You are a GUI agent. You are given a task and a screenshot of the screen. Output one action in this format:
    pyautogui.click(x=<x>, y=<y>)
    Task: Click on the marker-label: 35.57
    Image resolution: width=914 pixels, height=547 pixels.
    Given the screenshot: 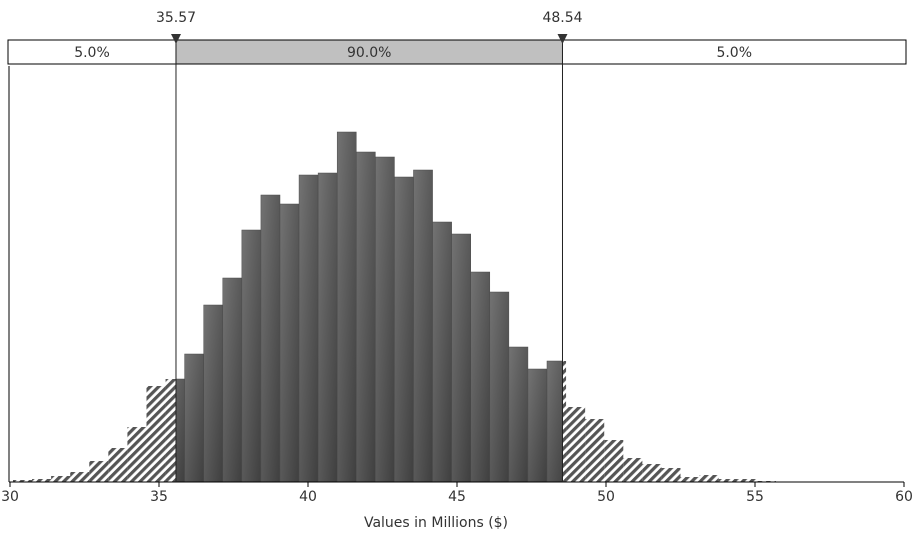 What is the action you would take?
    pyautogui.click(x=176, y=18)
    